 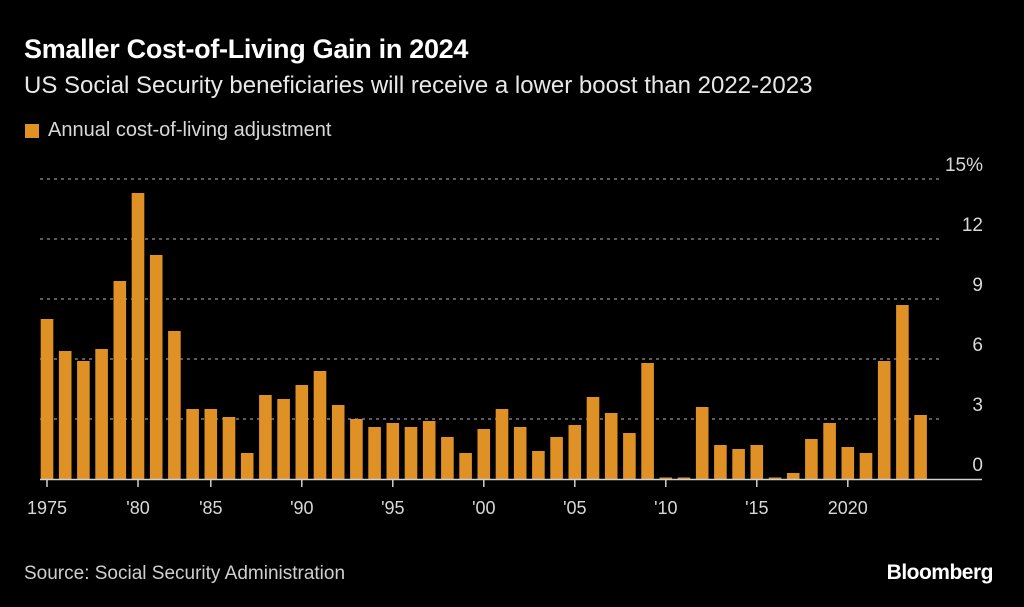 I want to click on bar-2023, so click(x=902, y=392).